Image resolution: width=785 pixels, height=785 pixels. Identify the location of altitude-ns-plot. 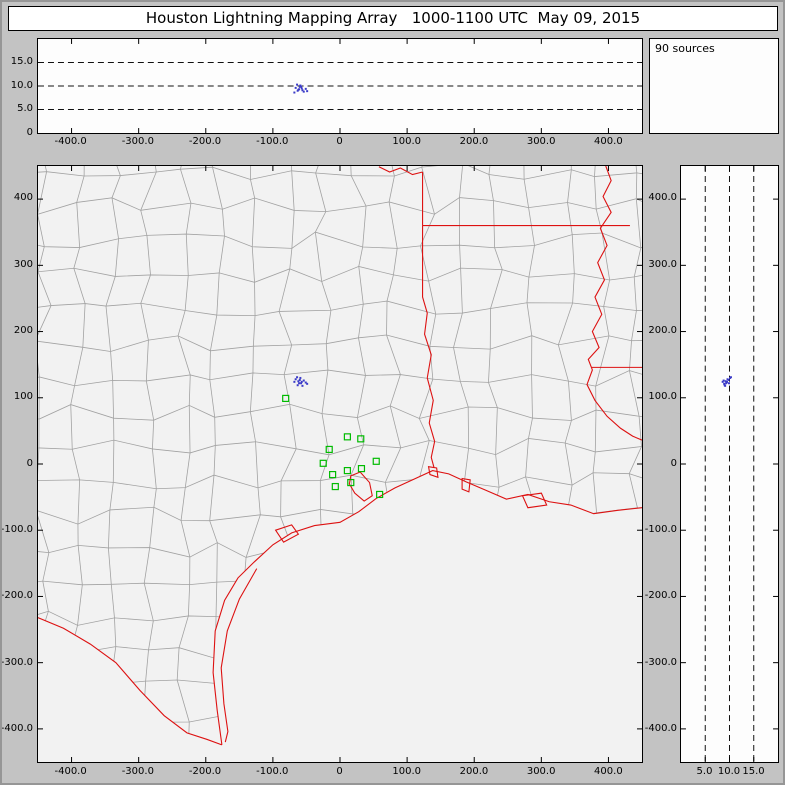
(729, 464).